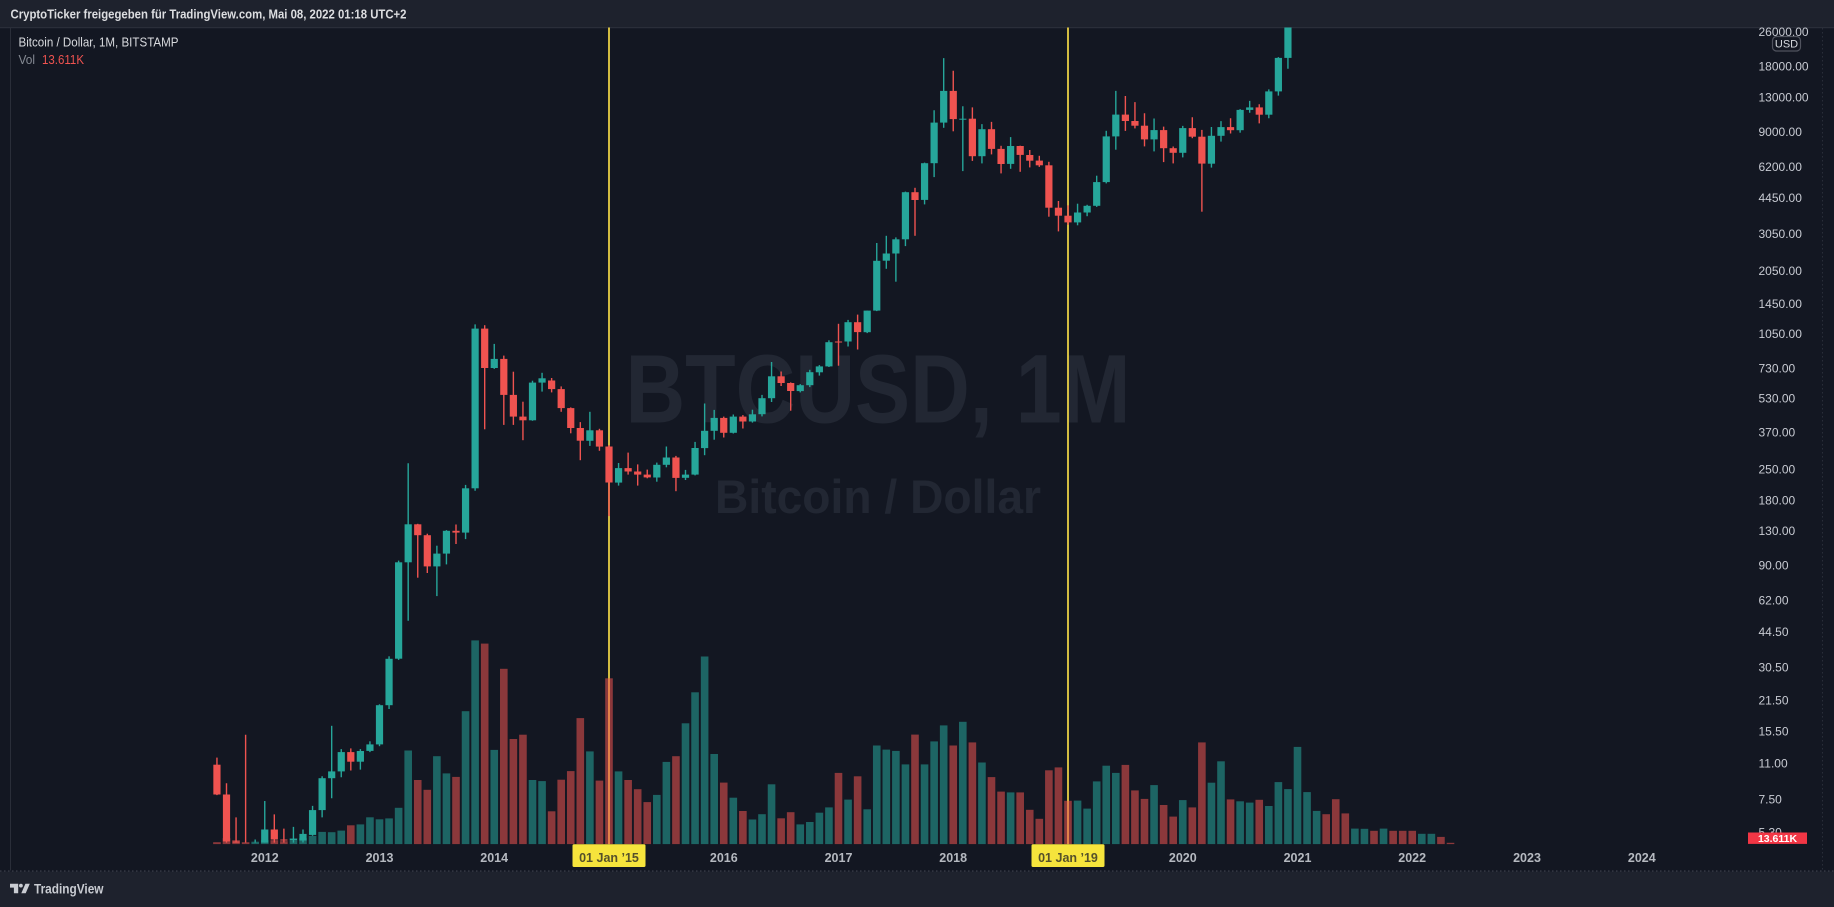 This screenshot has height=907, width=1834. Describe the element at coordinates (1412, 858) in the screenshot. I see `svg-text: 2022` at that location.